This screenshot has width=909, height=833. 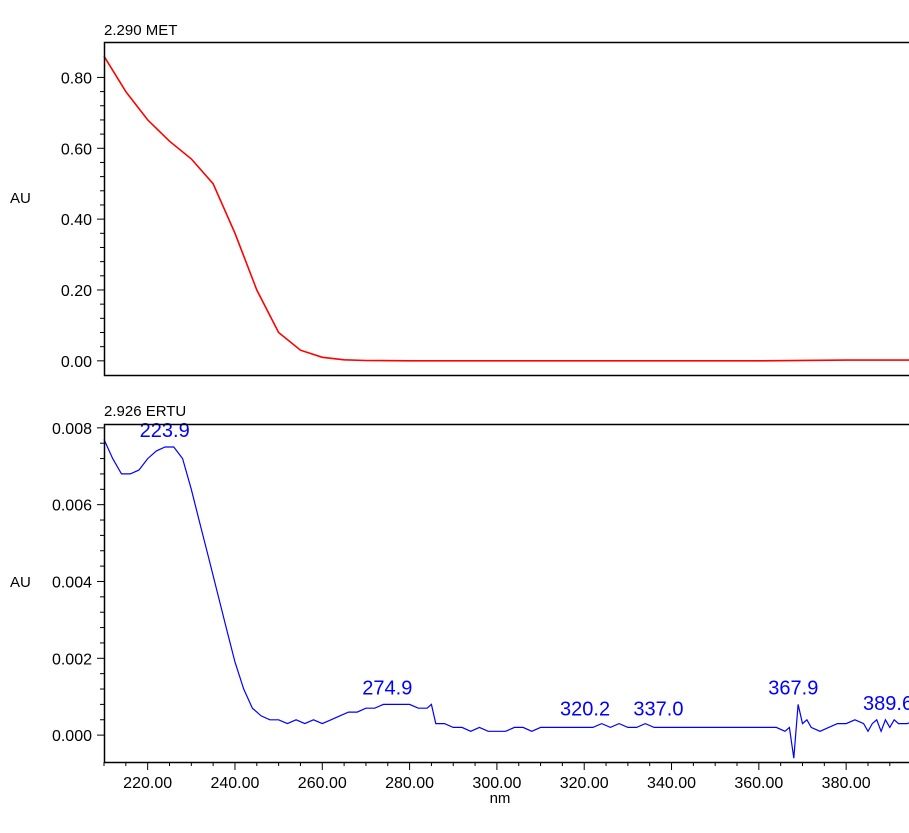 What do you see at coordinates (76, 78) in the screenshot?
I see `y-tick-label: 0.80` at bounding box center [76, 78].